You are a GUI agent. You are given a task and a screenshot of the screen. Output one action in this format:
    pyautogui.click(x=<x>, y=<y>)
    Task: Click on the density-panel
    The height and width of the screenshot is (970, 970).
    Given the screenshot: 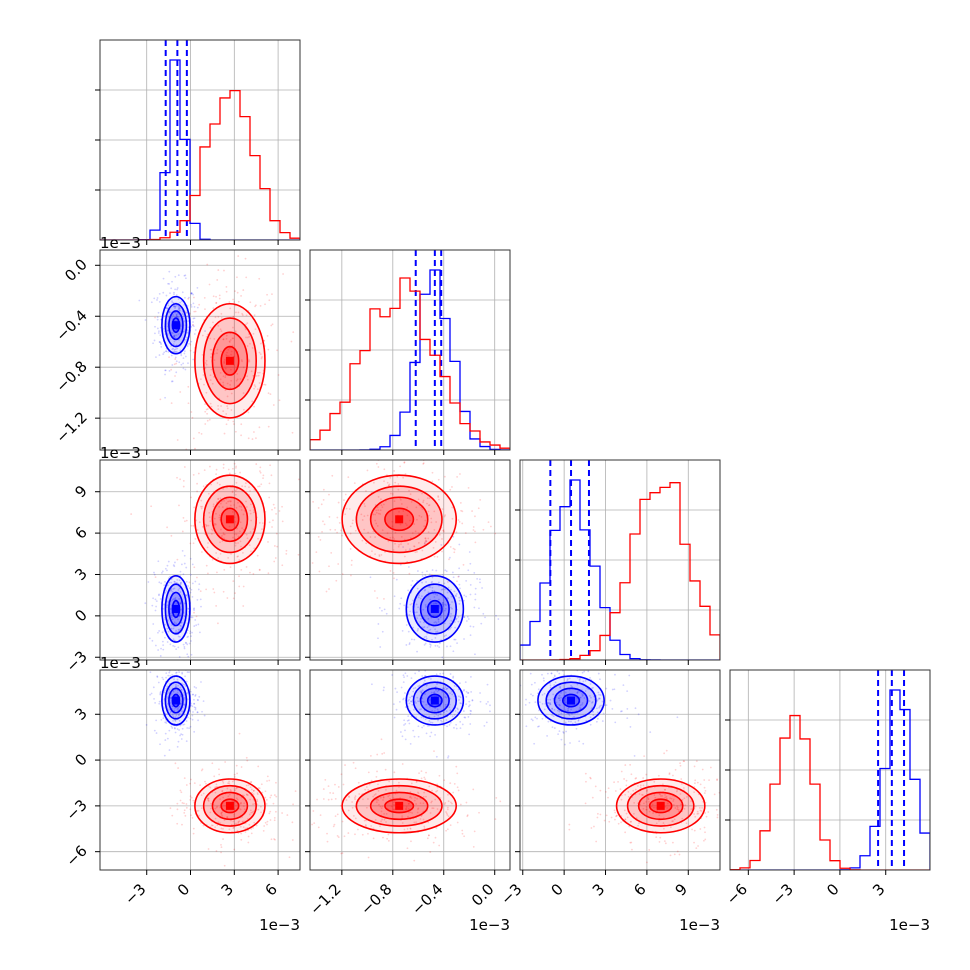 What is the action you would take?
    pyautogui.click(x=216, y=352)
    